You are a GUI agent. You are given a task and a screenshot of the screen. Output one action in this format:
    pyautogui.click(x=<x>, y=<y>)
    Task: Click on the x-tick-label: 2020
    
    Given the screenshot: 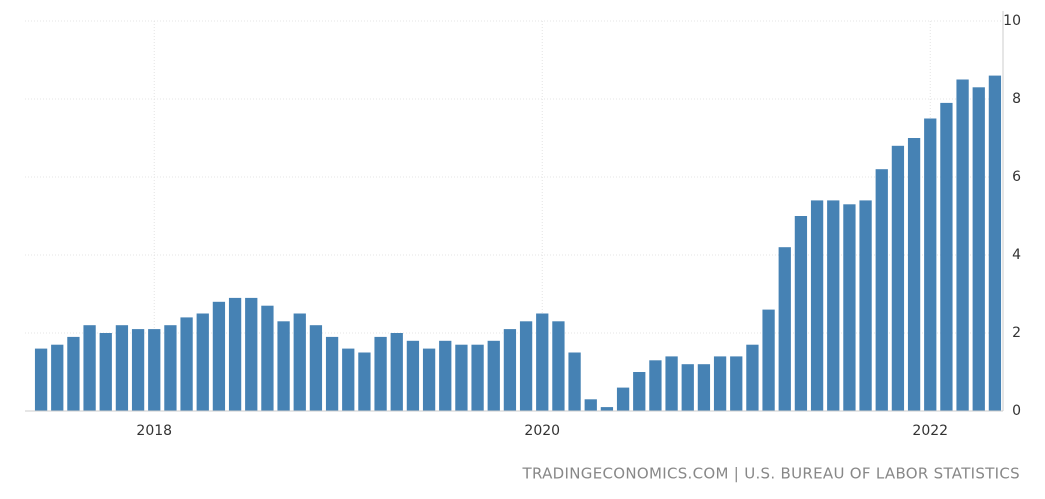 What is the action you would take?
    pyautogui.click(x=542, y=431)
    